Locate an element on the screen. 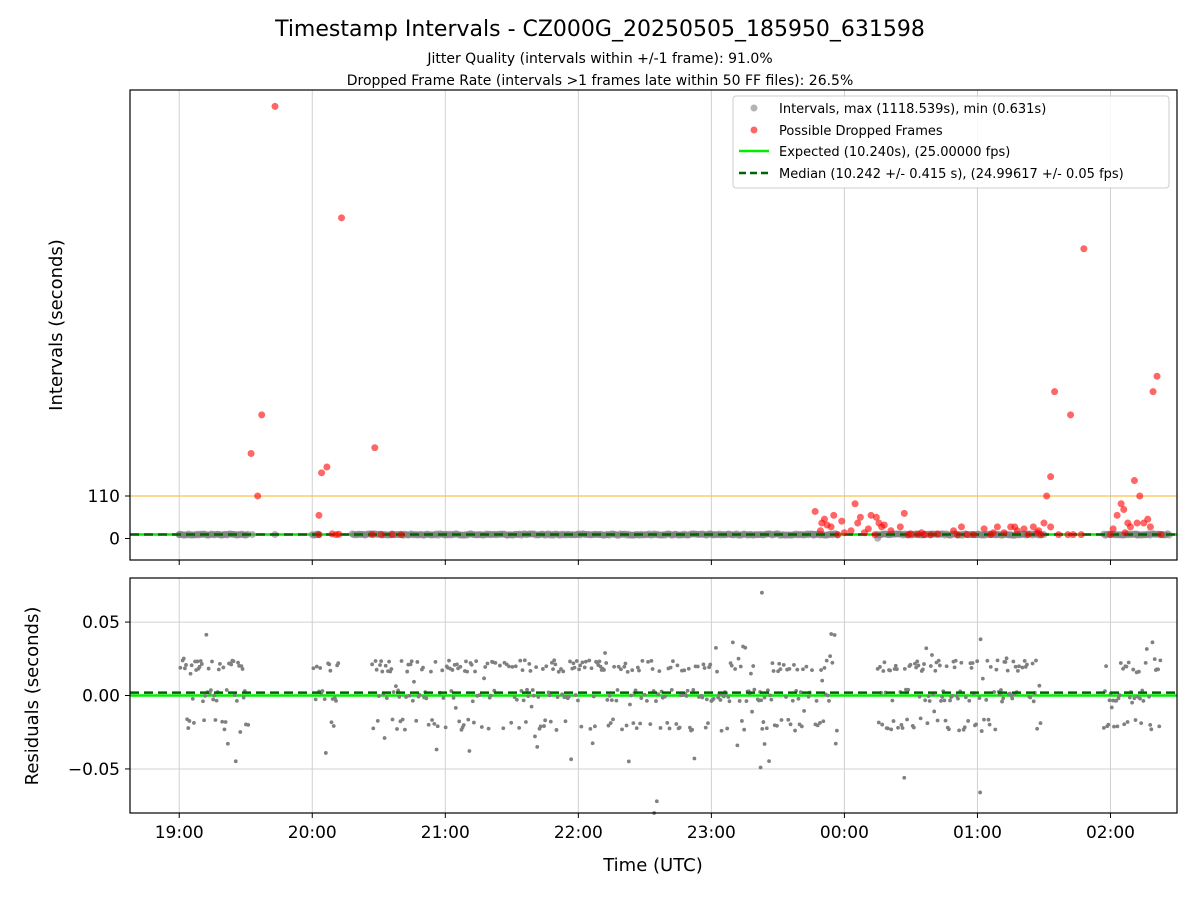 This screenshot has height=900, width=1200. legend-marker-intervals is located at coordinates (754, 108).